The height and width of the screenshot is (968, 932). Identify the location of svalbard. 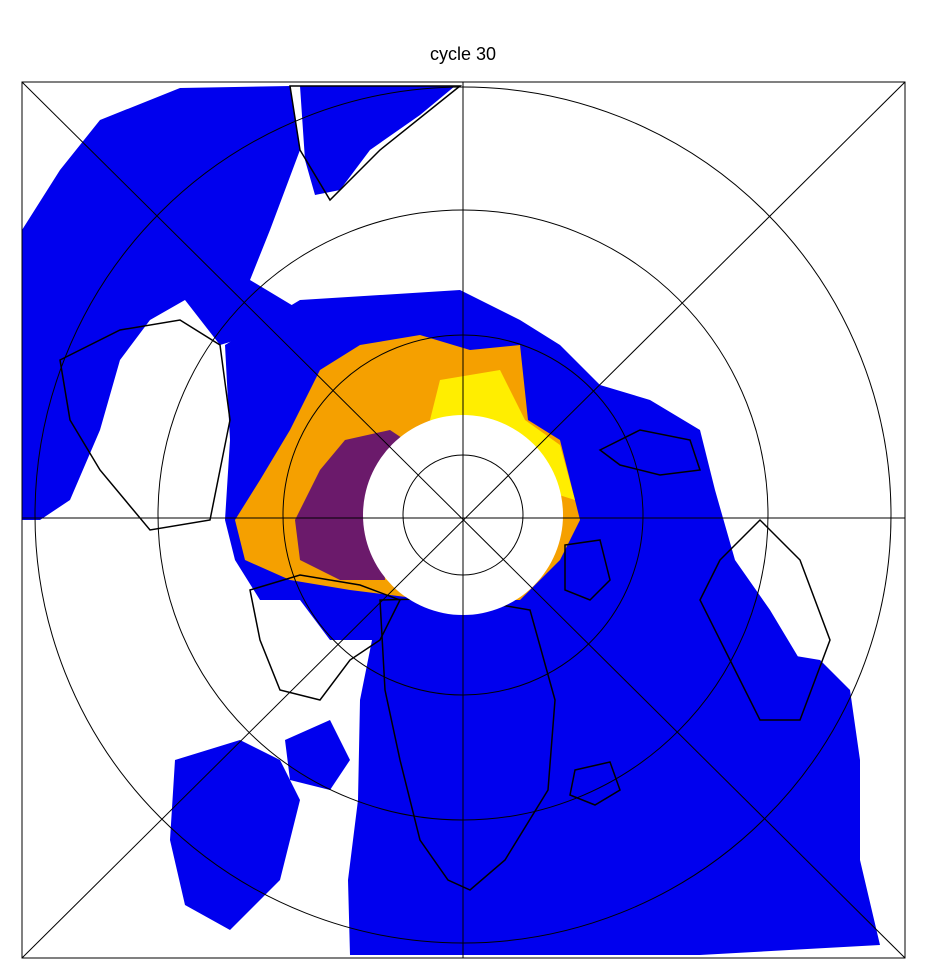
(587, 570).